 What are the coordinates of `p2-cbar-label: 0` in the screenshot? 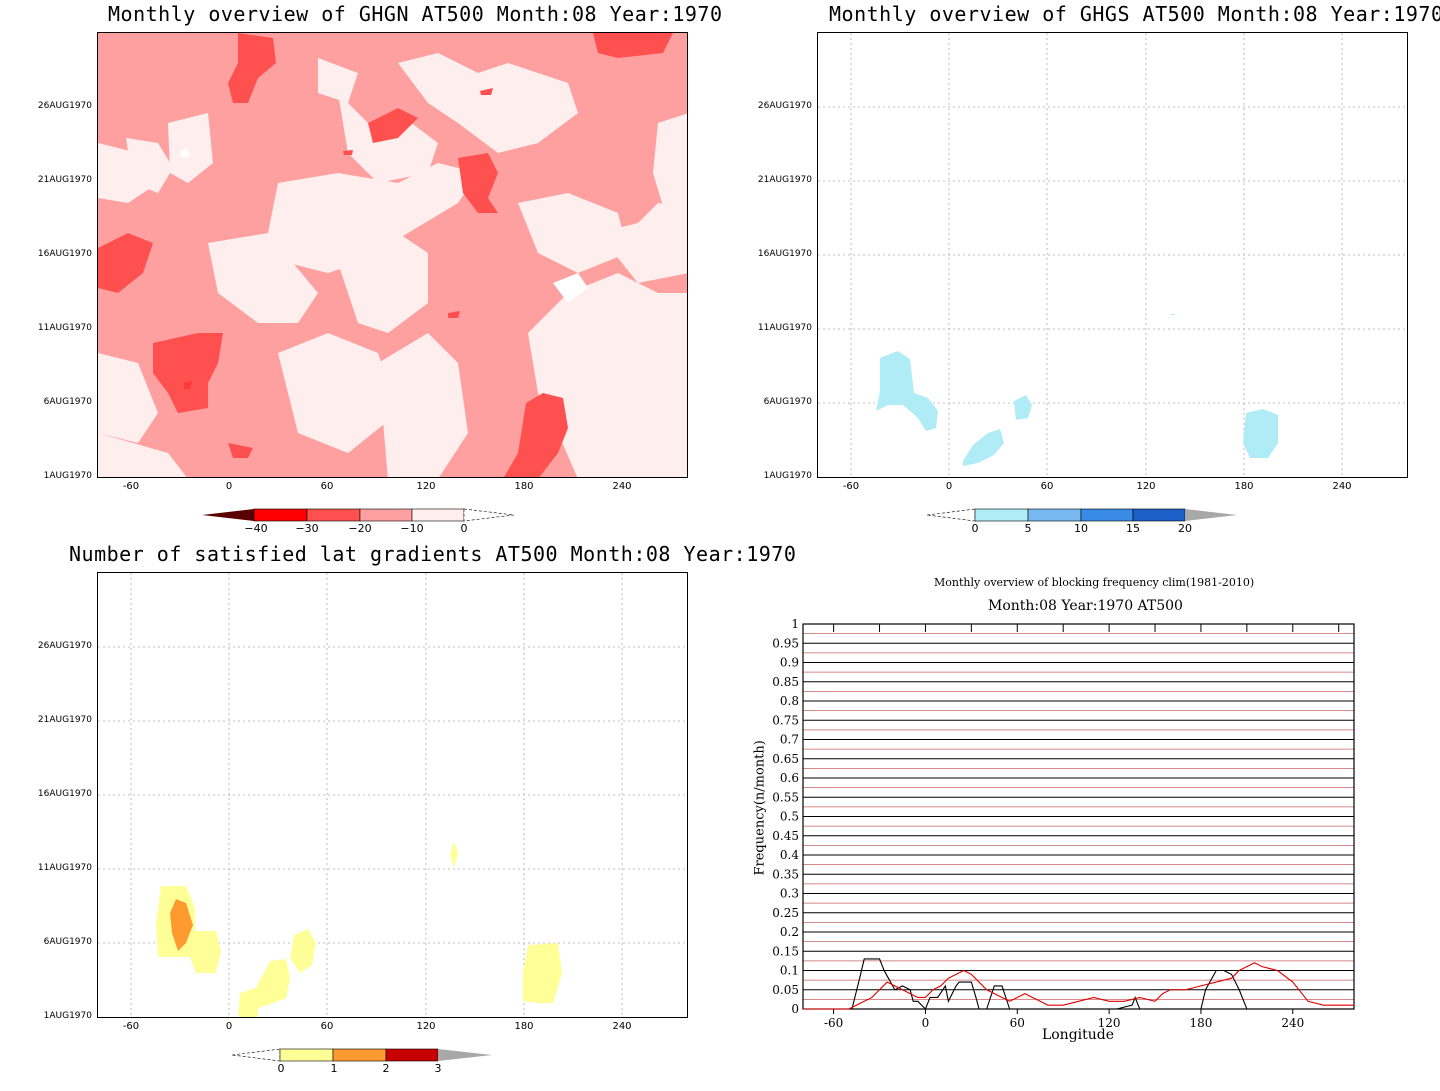 It's located at (975, 528).